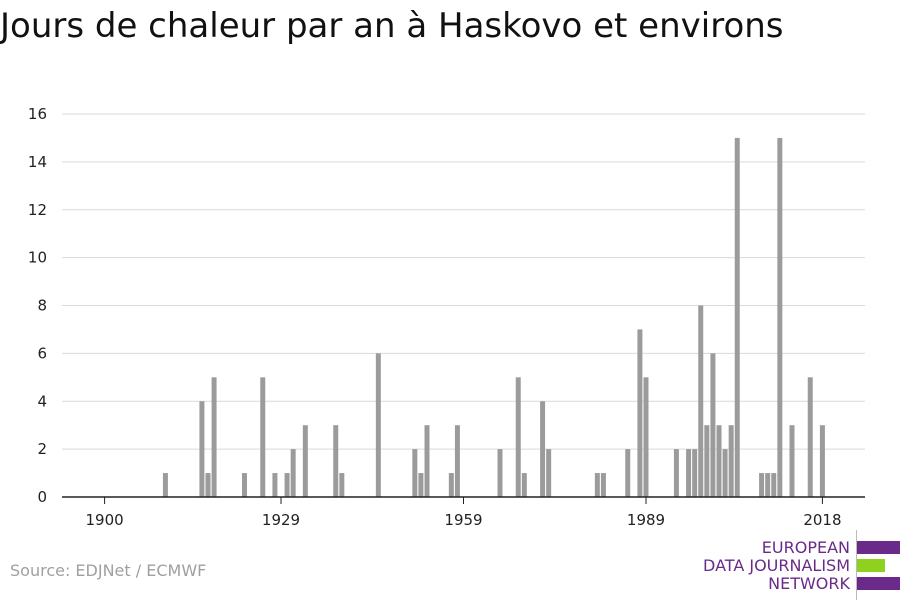 Image resolution: width=900 pixels, height=600 pixels. What do you see at coordinates (640, 413) in the screenshot?
I see `bar-1988` at bounding box center [640, 413].